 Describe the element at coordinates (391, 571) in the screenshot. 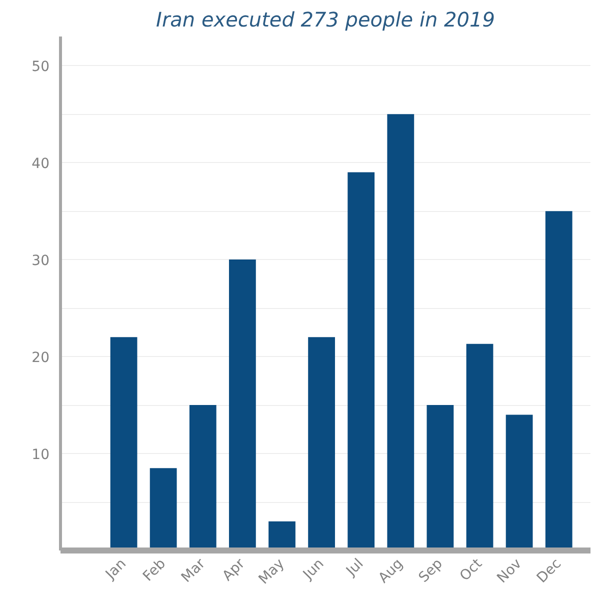

I see `x-tick-label: Aug` at that location.